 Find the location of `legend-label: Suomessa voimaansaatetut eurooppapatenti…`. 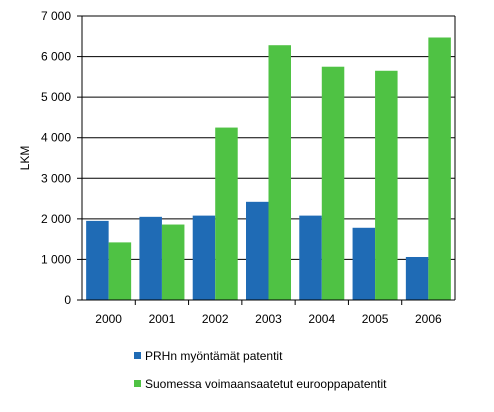

legend-label: Suomessa voimaansaatetut eurooppapatenti… is located at coordinates (266, 384).